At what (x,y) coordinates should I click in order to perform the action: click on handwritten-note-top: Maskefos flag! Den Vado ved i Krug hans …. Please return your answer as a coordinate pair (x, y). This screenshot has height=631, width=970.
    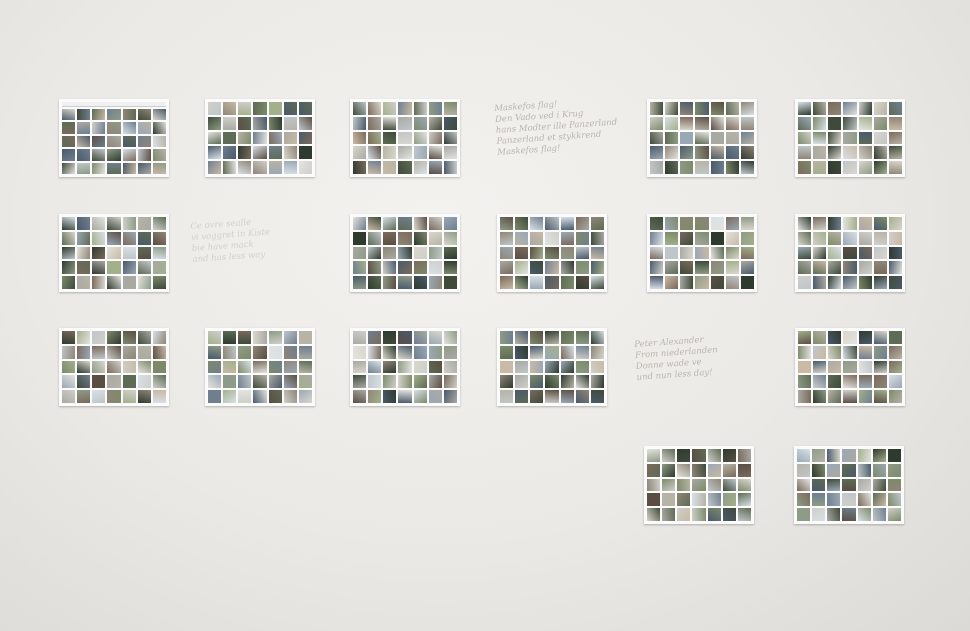
    Looking at the image, I should click on (556, 128).